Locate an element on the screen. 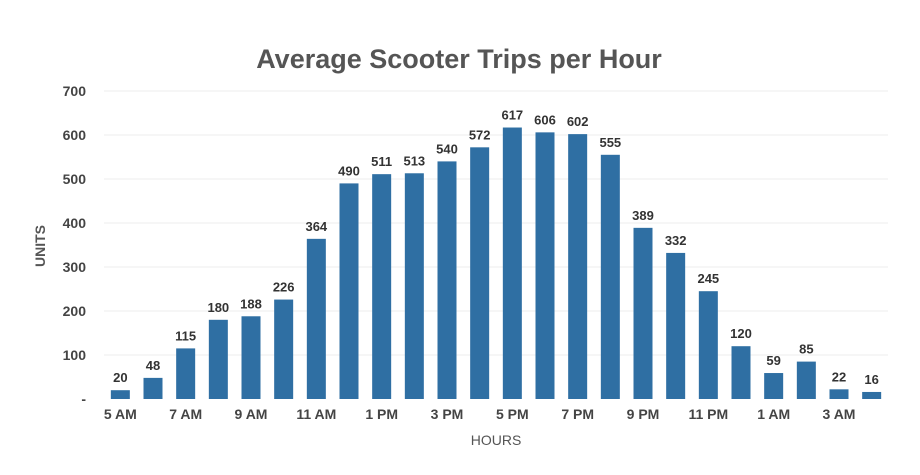 Image resolution: width=920 pixels, height=475 pixels. x-tick-label: 1 PM is located at coordinates (381, 414).